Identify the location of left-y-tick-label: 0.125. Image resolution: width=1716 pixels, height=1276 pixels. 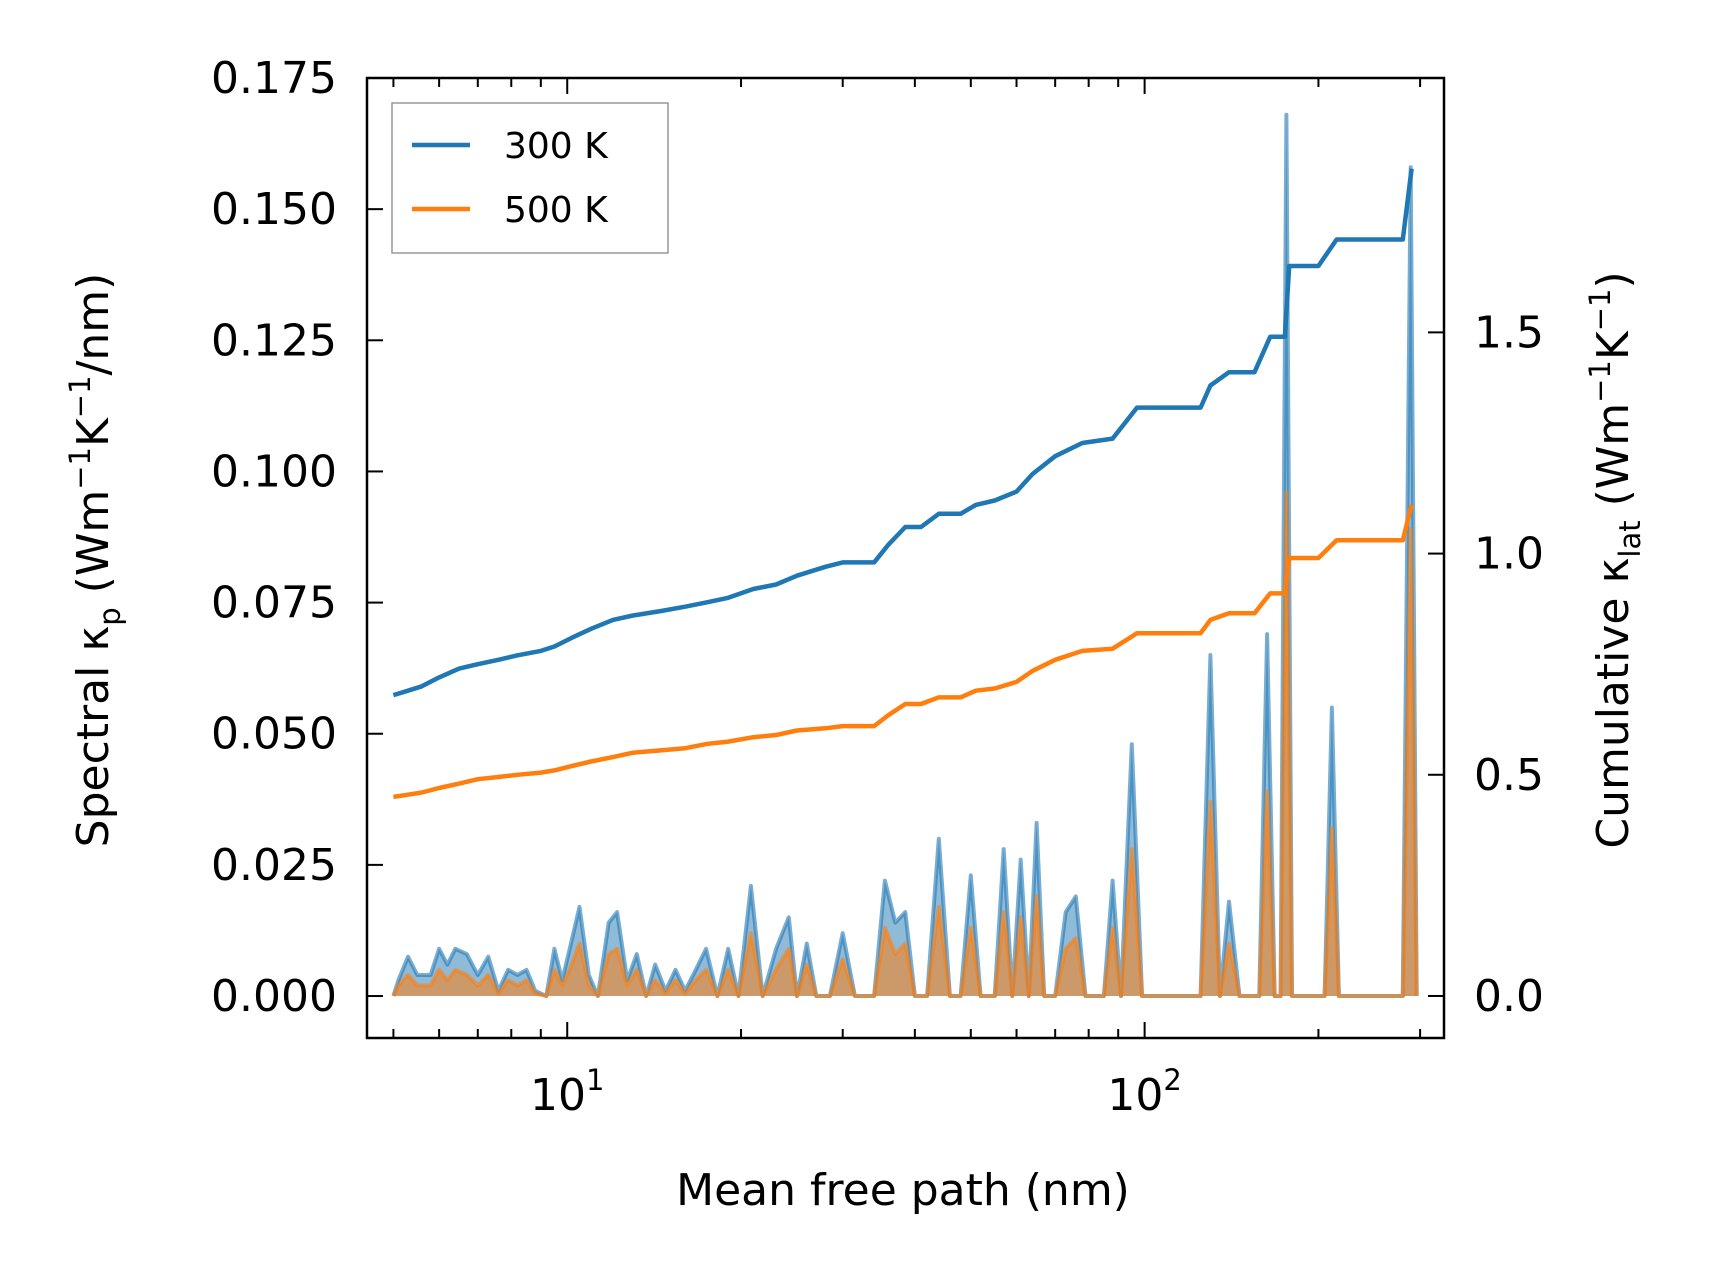
(274, 340).